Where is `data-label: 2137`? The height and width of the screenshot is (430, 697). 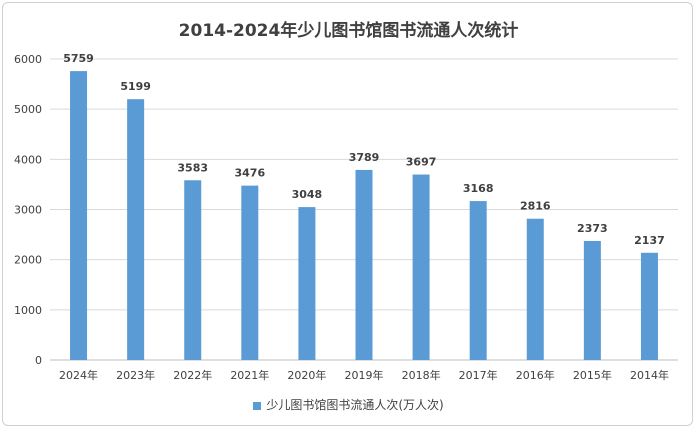
data-label: 2137 is located at coordinates (649, 240).